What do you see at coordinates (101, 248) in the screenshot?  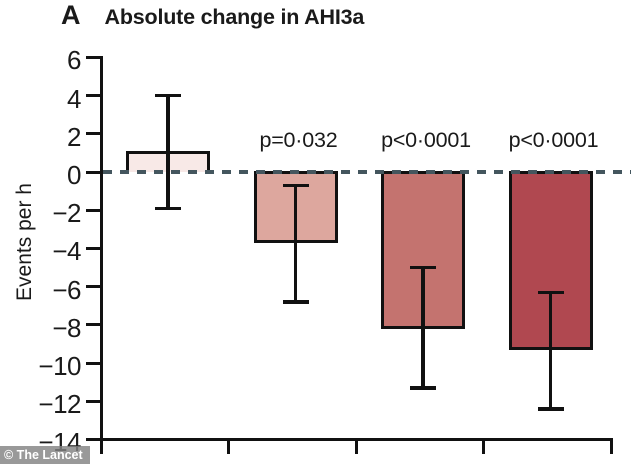 I see `y-axis-line` at bounding box center [101, 248].